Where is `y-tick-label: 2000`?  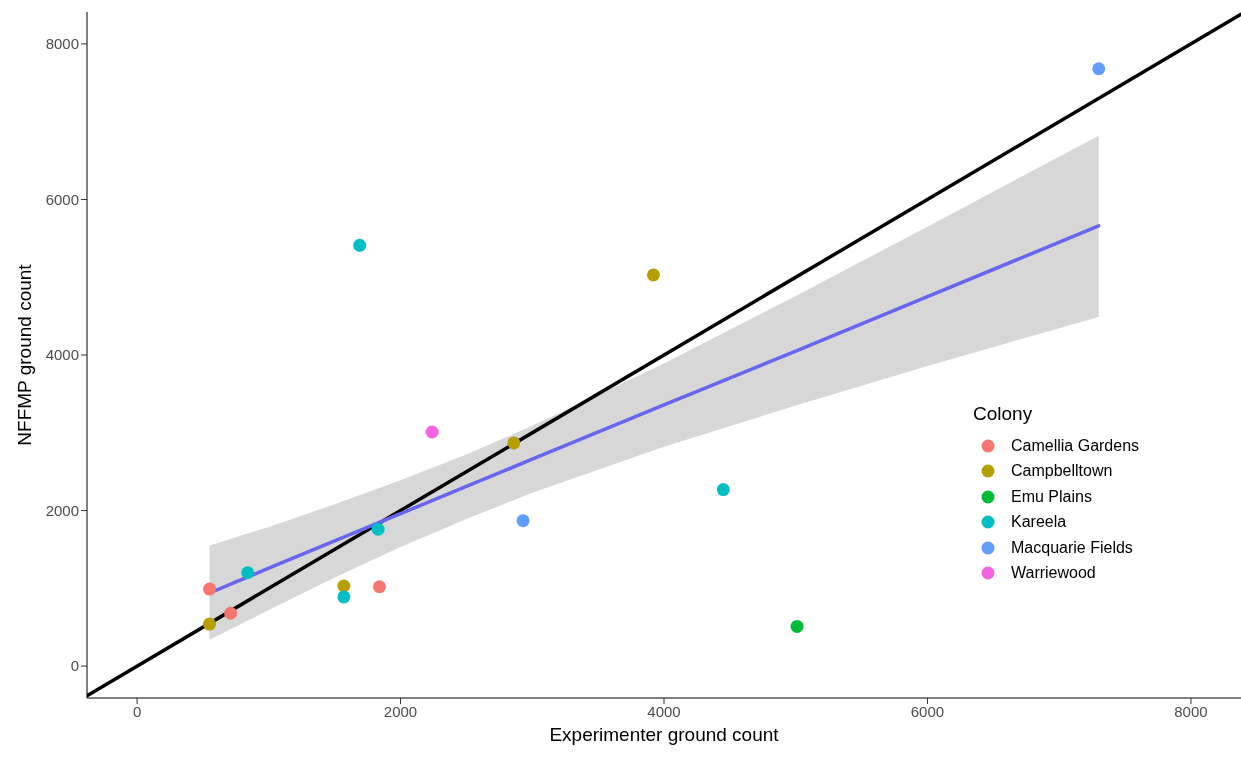
y-tick-label: 2000 is located at coordinates (62, 510).